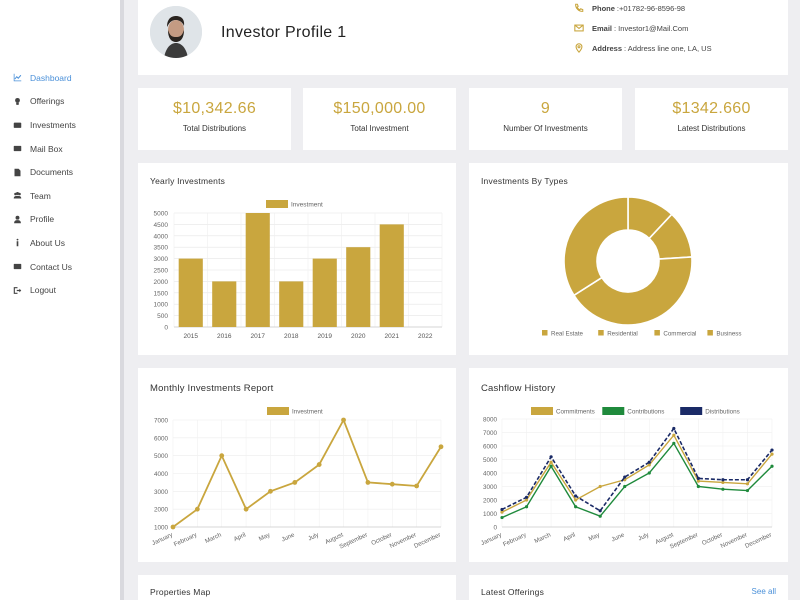 The image size is (800, 600). Describe the element at coordinates (602, 28) in the screenshot. I see `email-label: Email` at that location.